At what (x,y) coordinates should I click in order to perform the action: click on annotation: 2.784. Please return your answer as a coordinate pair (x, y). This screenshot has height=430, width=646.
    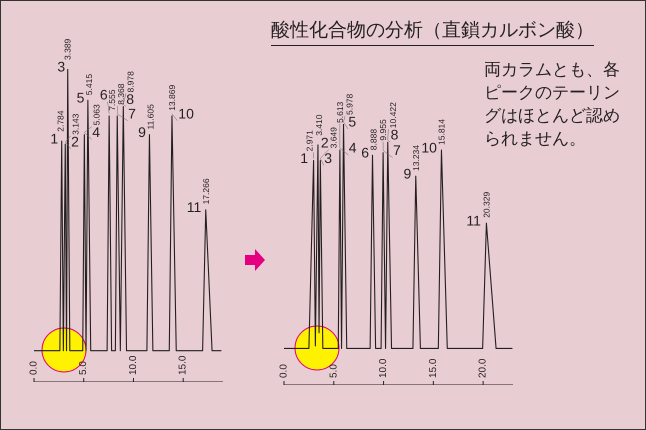
    Looking at the image, I should click on (61, 121).